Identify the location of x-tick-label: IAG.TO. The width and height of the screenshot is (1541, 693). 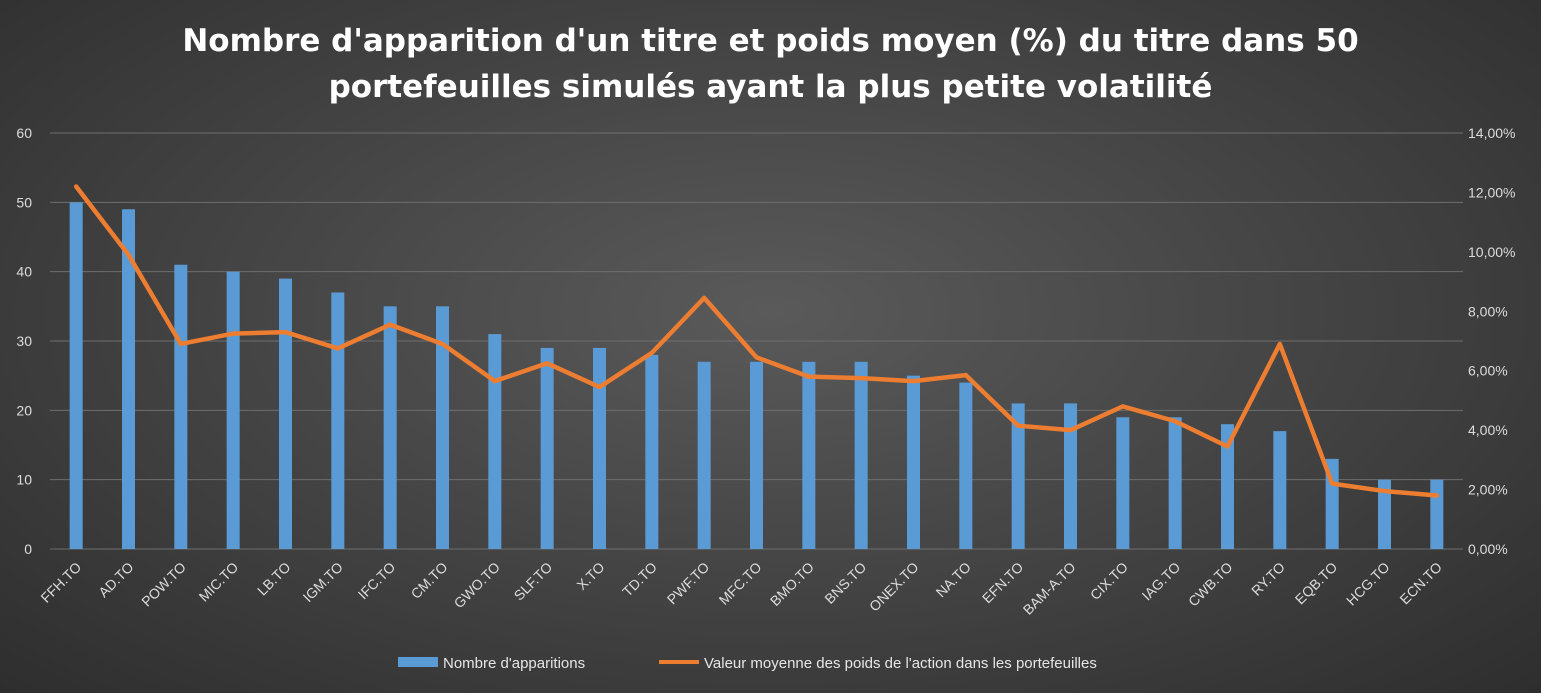
(1161, 581).